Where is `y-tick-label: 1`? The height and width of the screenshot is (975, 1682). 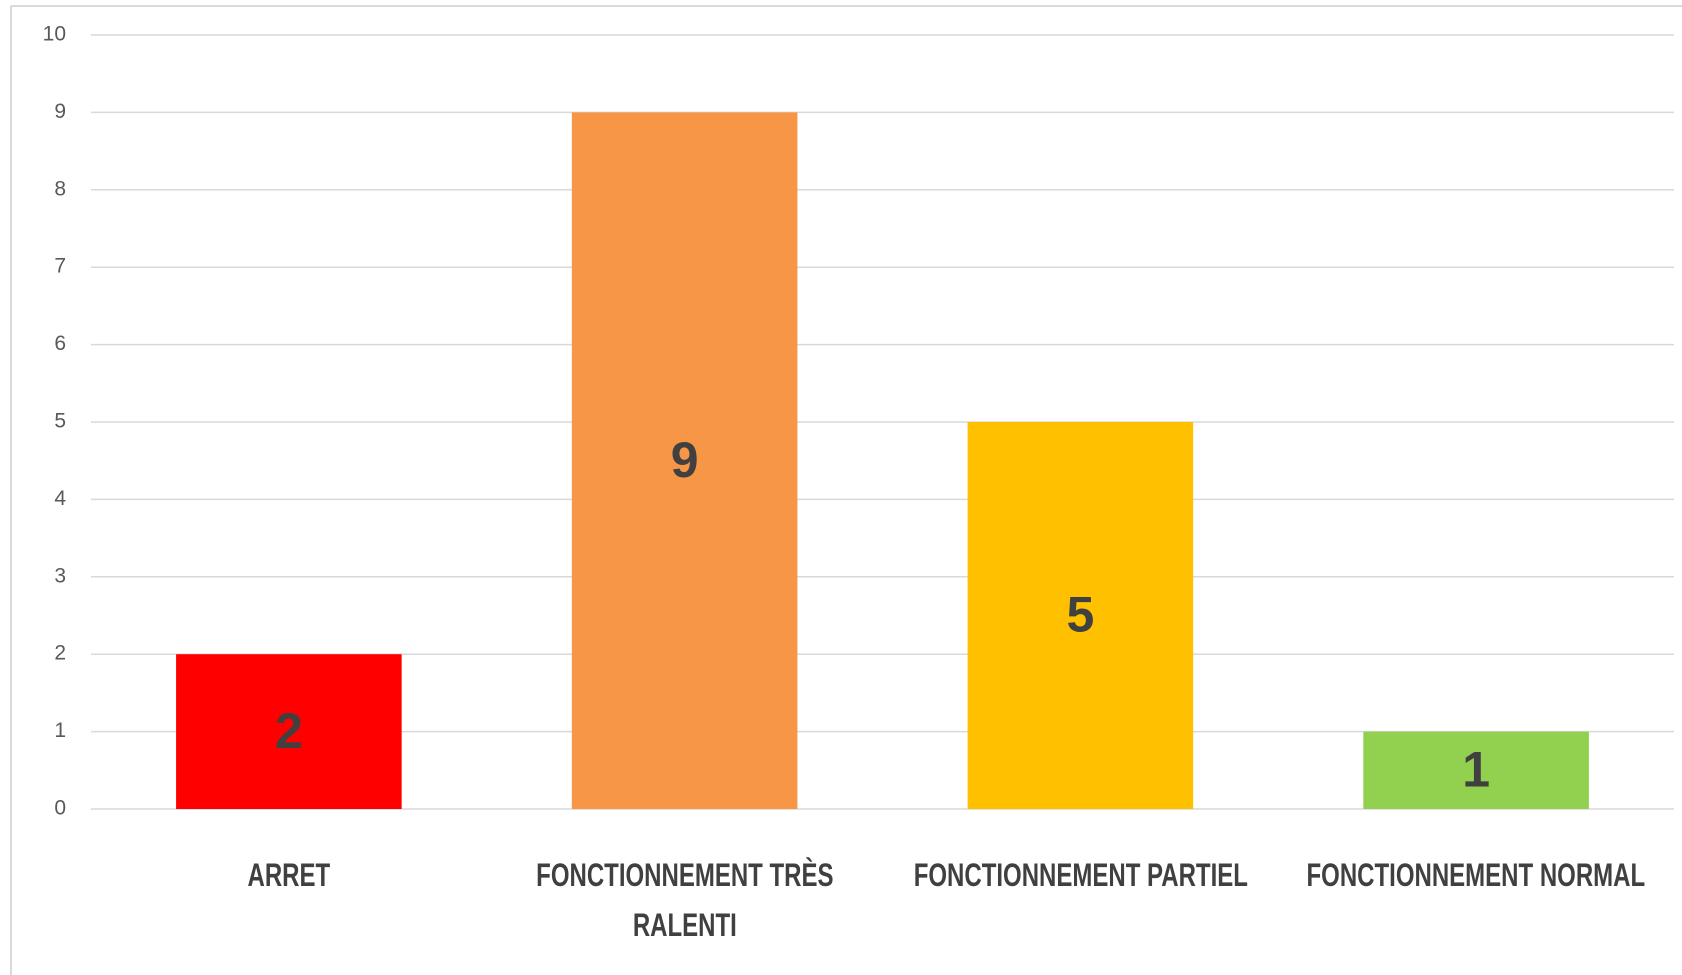 y-tick-label: 1 is located at coordinates (60, 730).